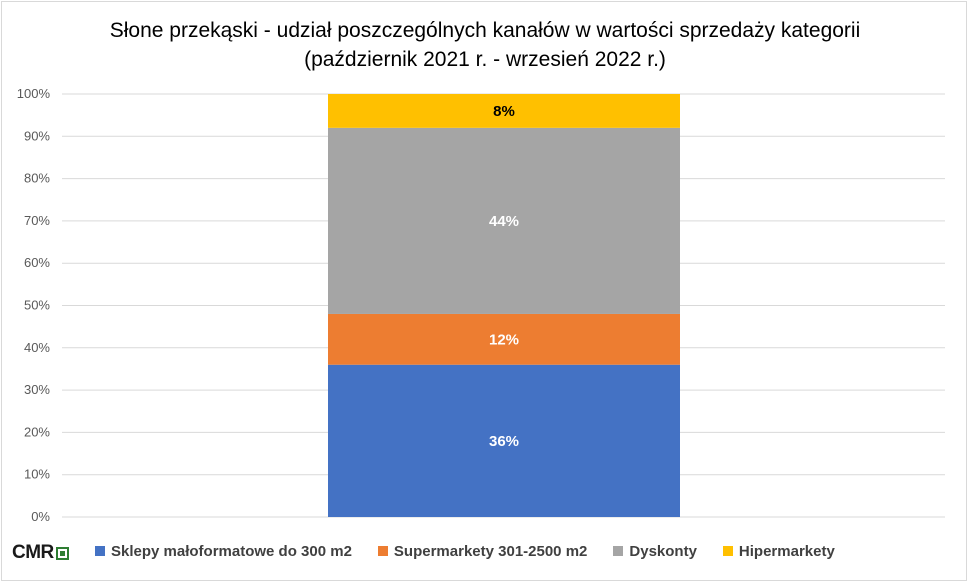  What do you see at coordinates (37, 135) in the screenshot?
I see `y-tick-label: 90%` at bounding box center [37, 135].